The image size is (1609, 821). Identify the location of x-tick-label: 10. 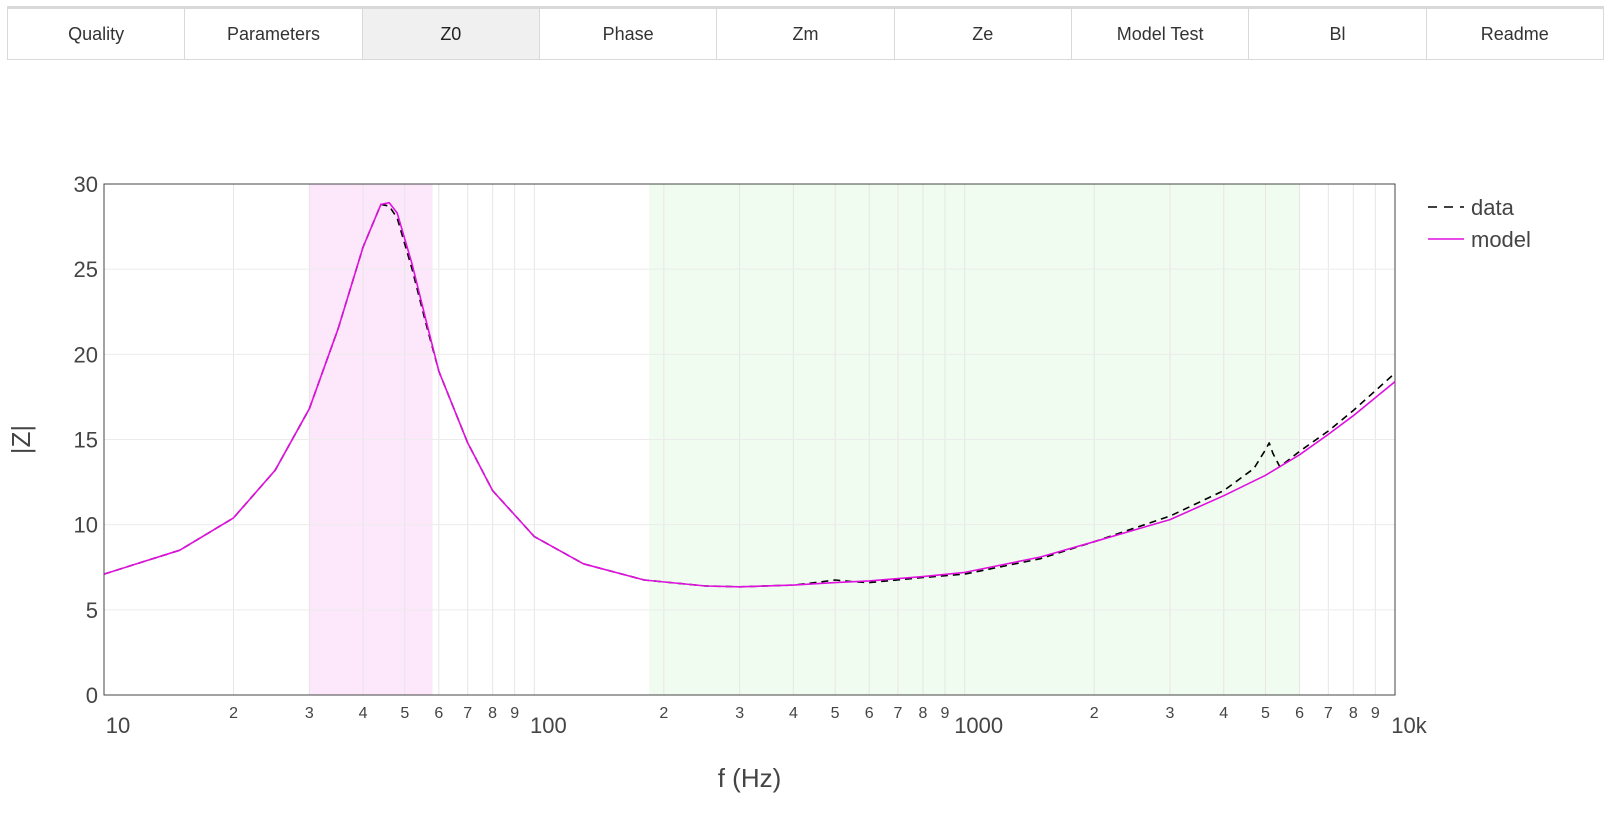
(118, 725).